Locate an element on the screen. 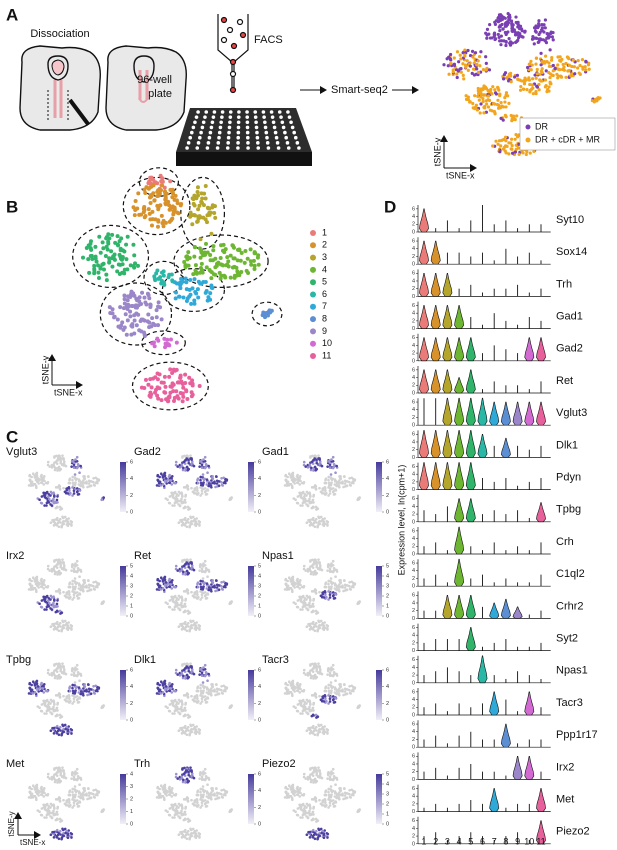  colorbar is located at coordinates (123, 799).